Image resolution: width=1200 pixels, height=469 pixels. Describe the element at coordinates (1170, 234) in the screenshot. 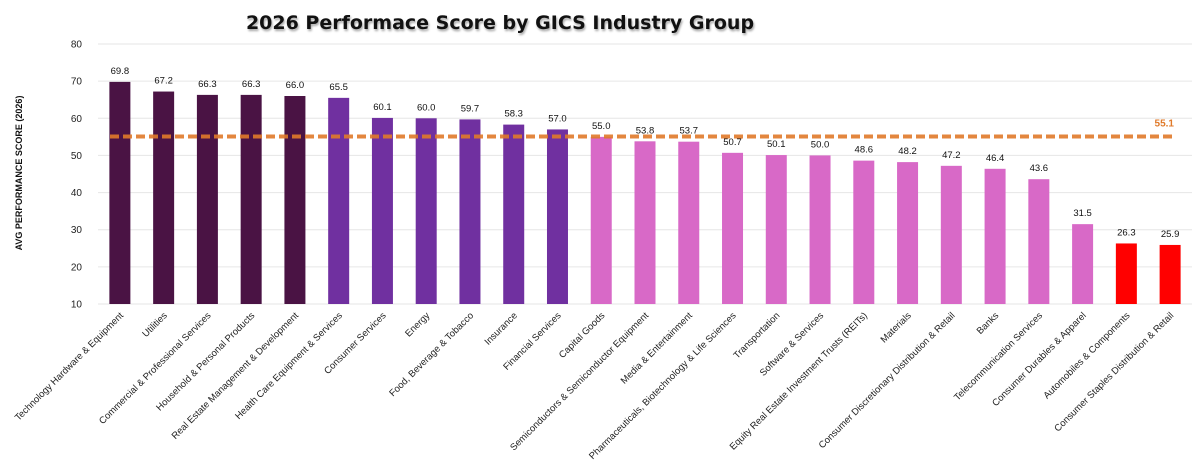

I see `value-label: 25.9` at that location.